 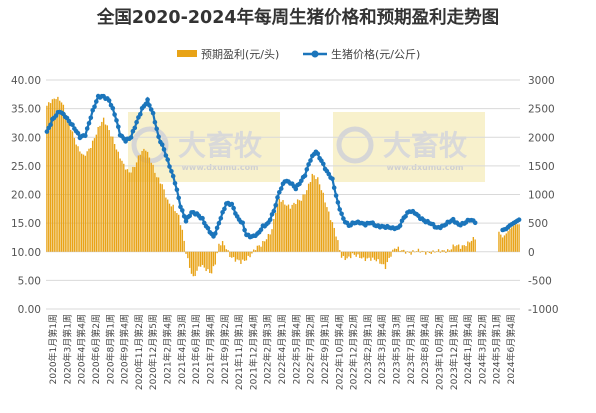 I want to click on x-tick-label: 2022年10月第4周, so click(x=339, y=352).